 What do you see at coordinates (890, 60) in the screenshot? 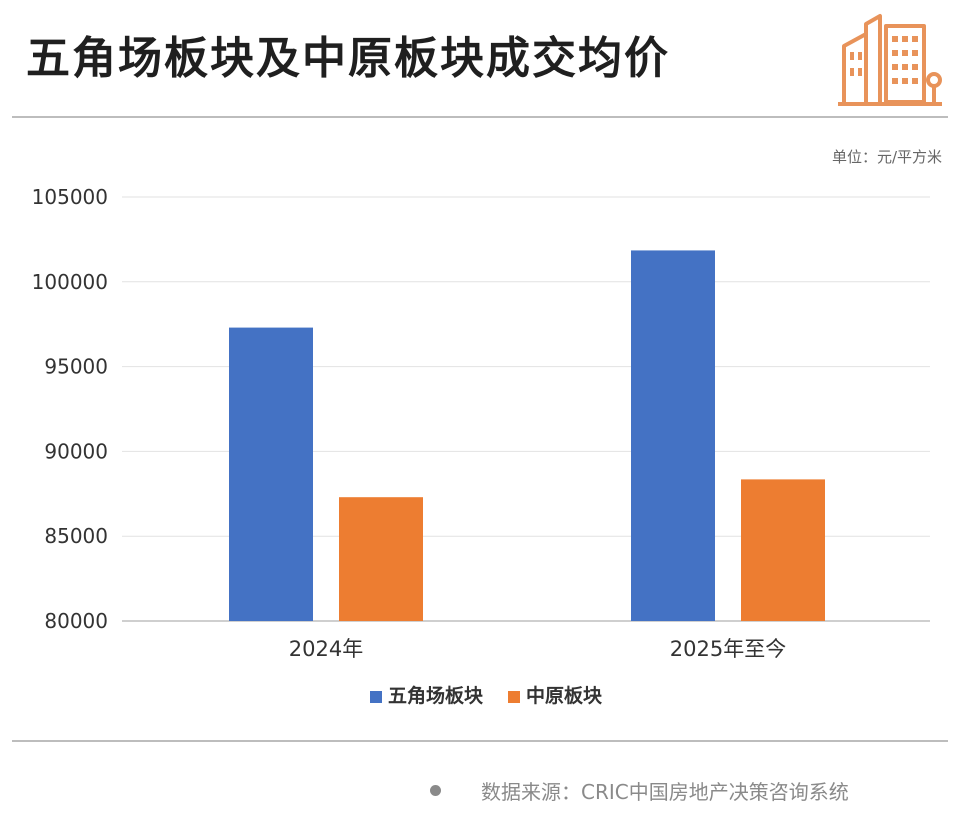
I see `city-buildings-icon` at bounding box center [890, 60].